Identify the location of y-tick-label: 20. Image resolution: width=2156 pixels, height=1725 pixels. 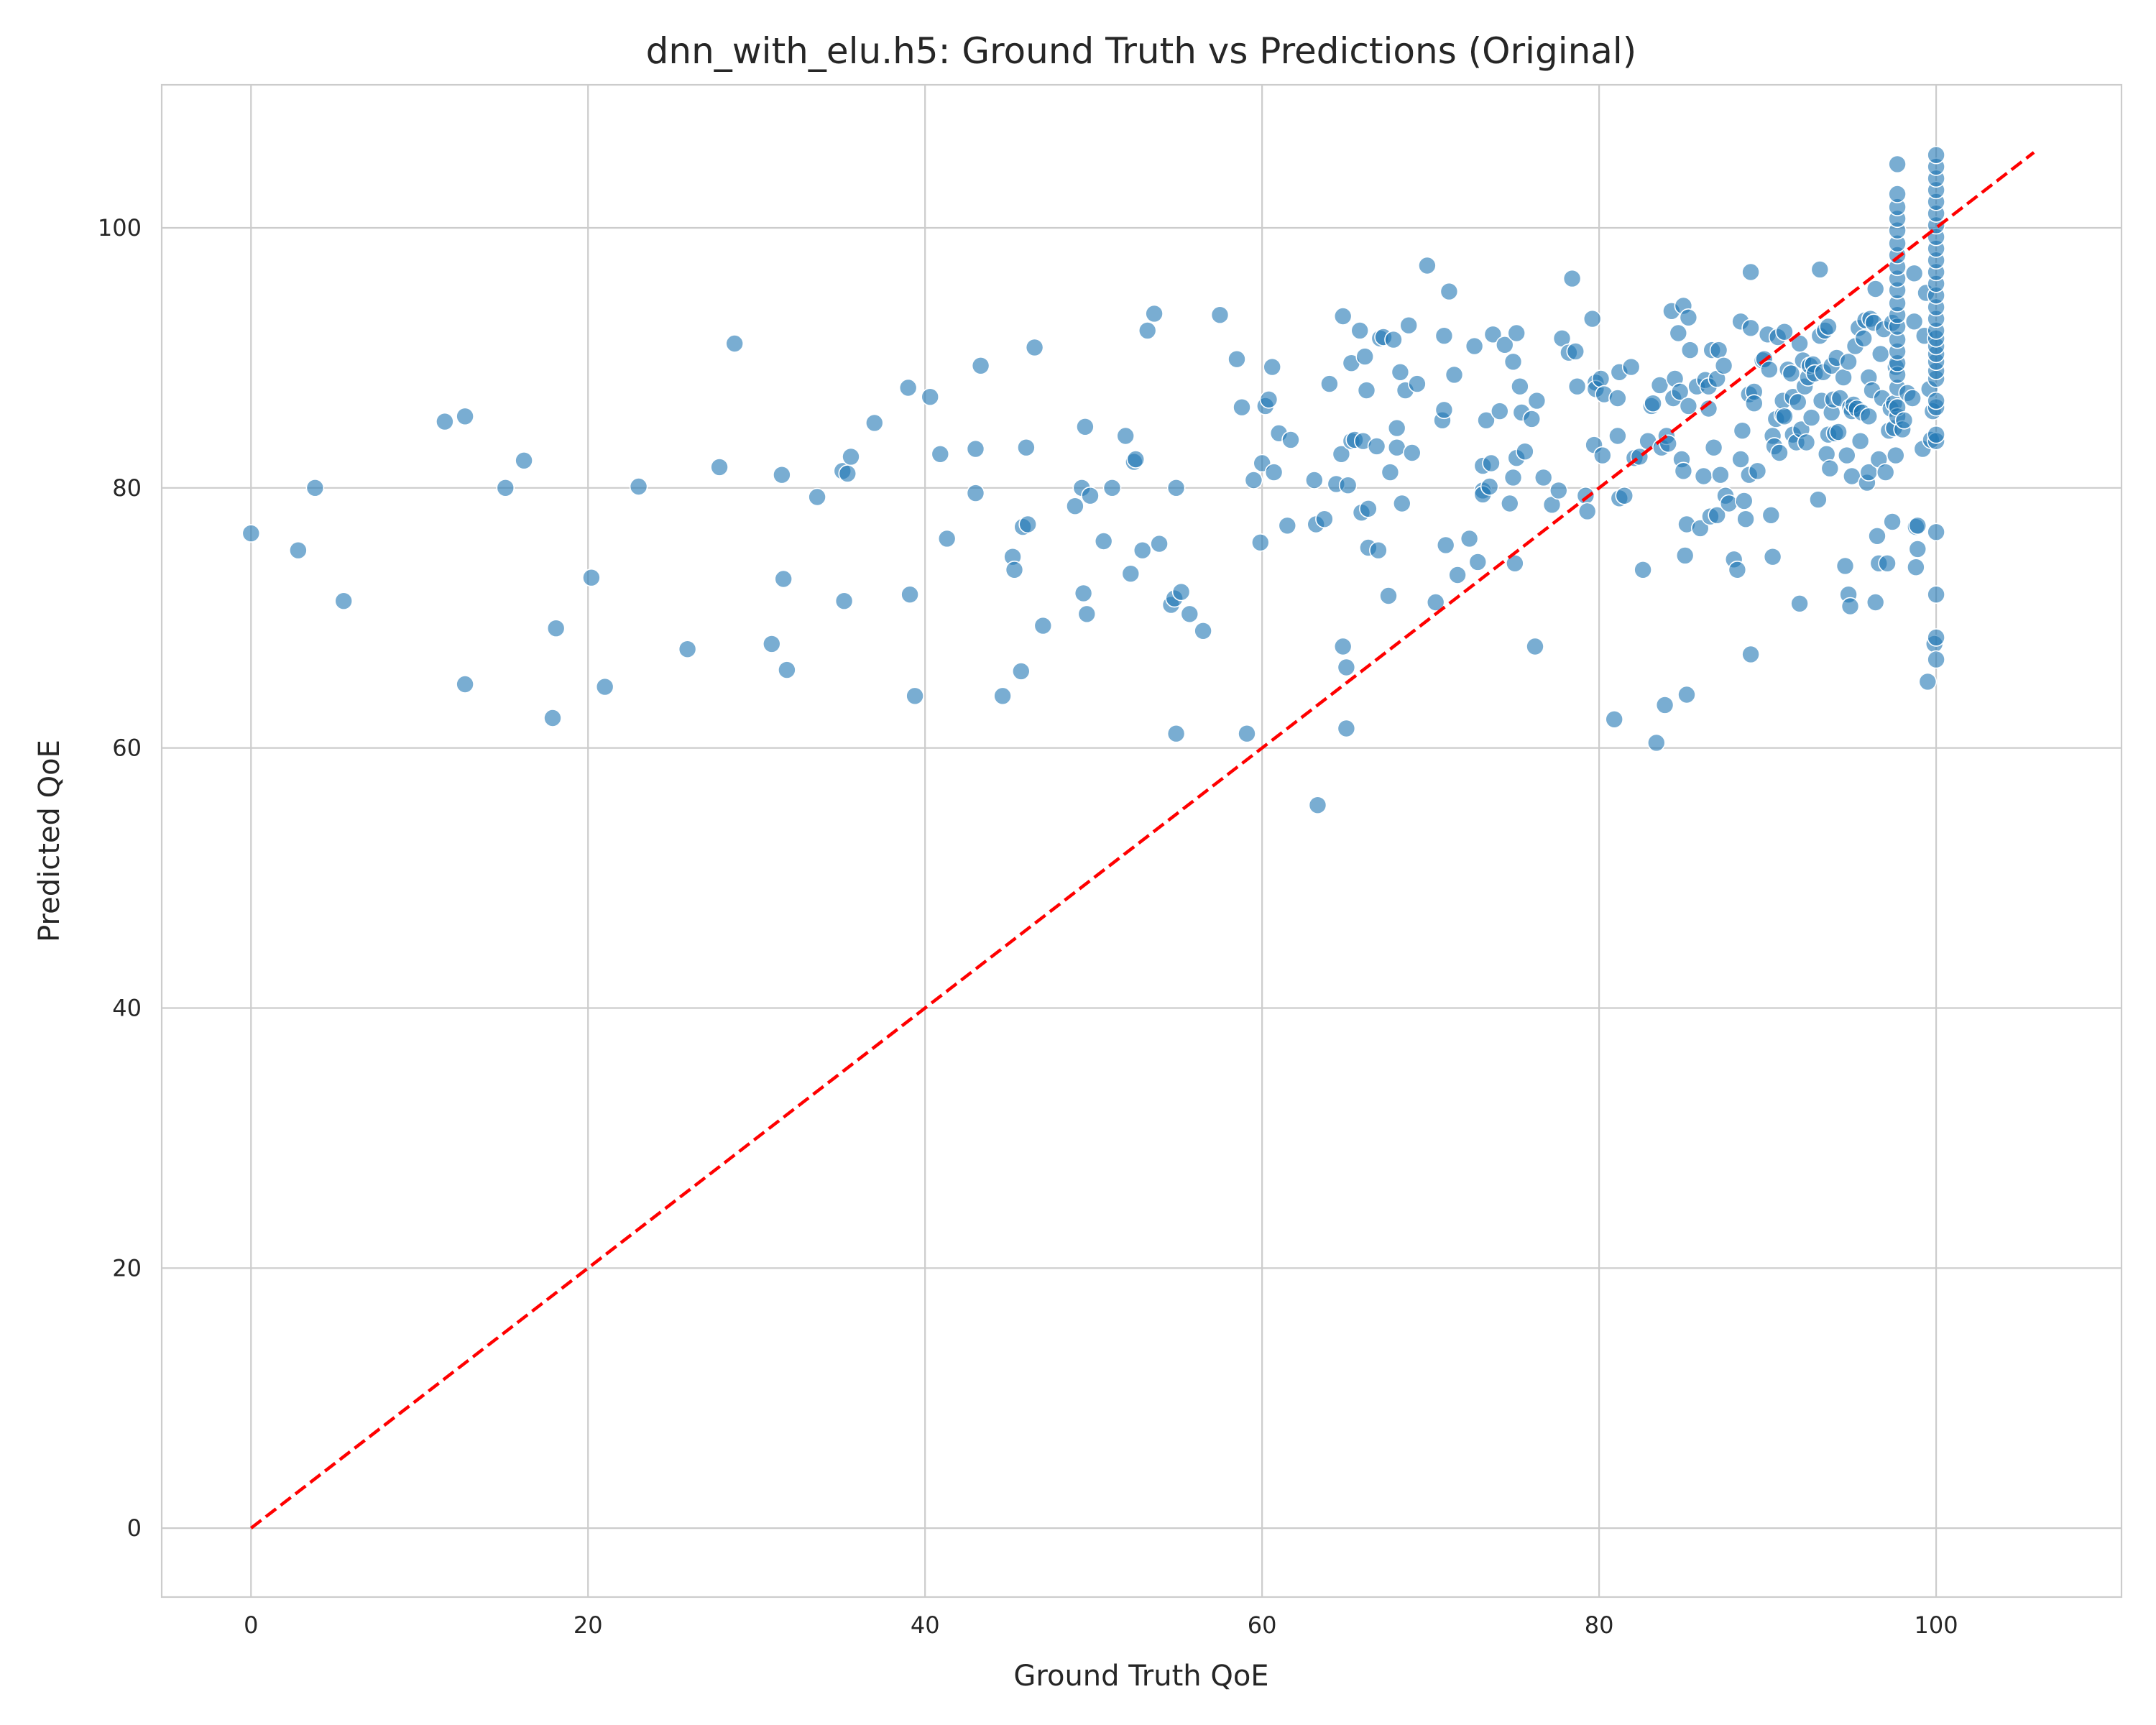
(127, 1268).